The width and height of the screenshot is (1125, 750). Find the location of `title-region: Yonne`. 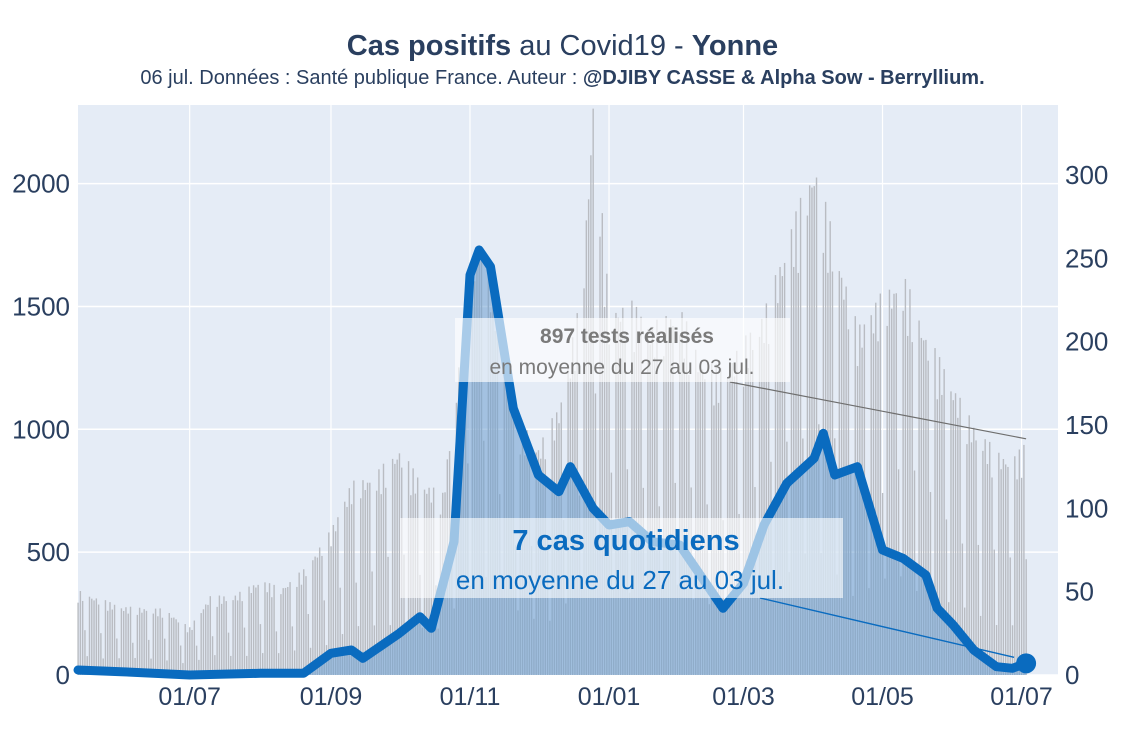

title-region: Yonne is located at coordinates (735, 46).